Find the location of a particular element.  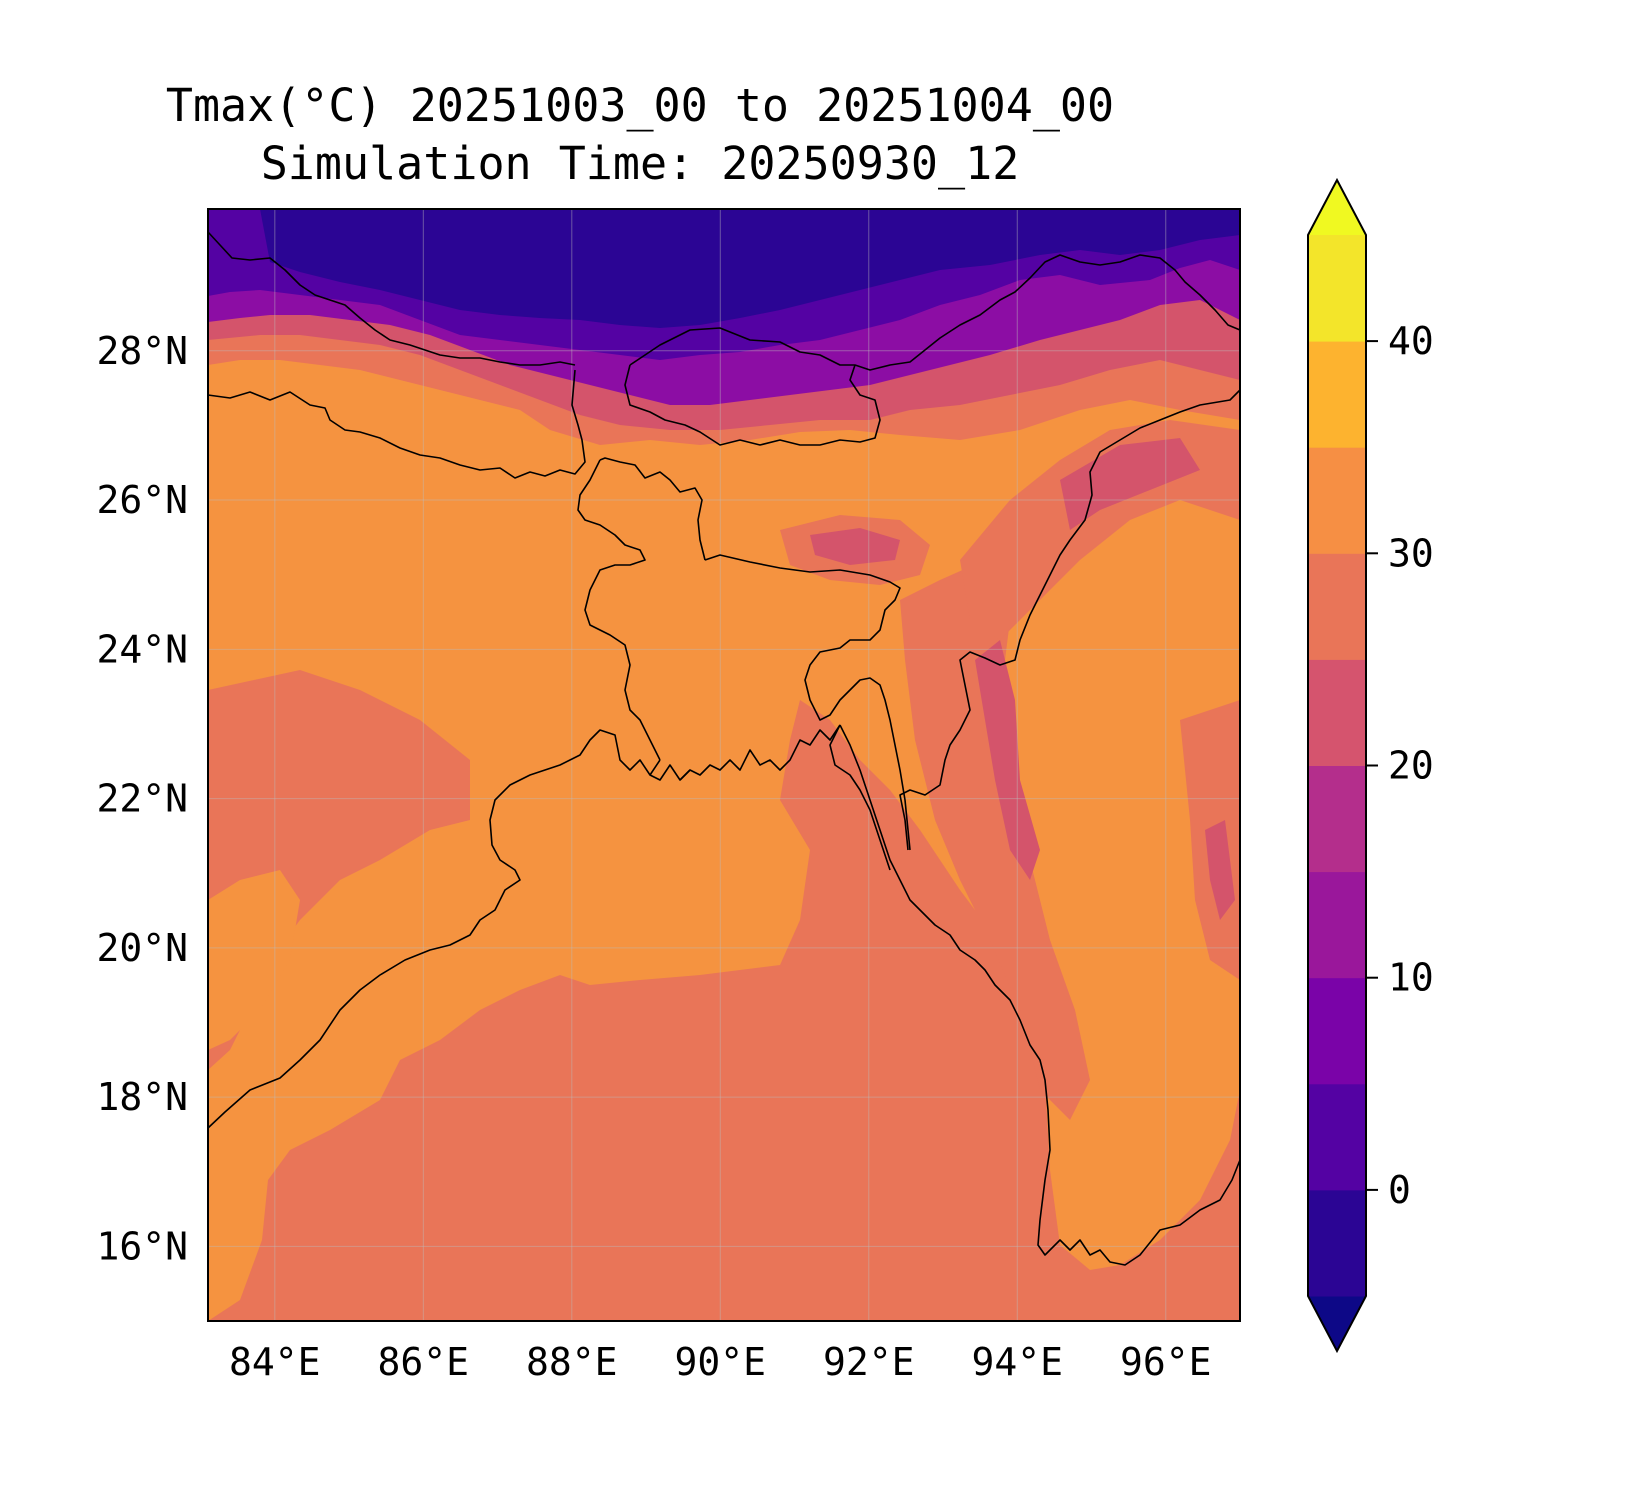

y-tick-label: 16°N is located at coordinates (142, 1246).